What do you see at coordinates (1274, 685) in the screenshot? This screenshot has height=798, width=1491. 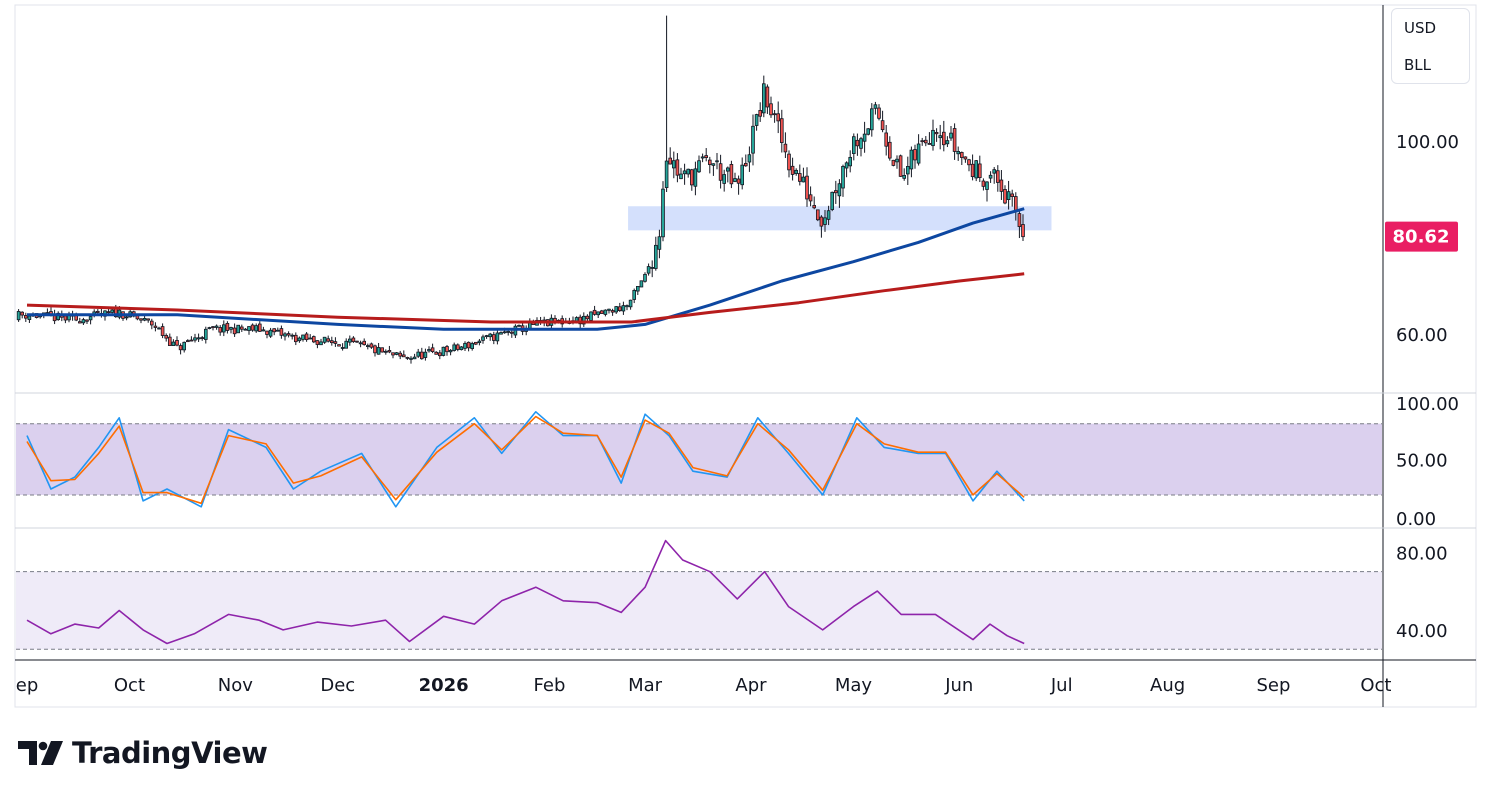 I see `time-axis-label: Sep` at bounding box center [1274, 685].